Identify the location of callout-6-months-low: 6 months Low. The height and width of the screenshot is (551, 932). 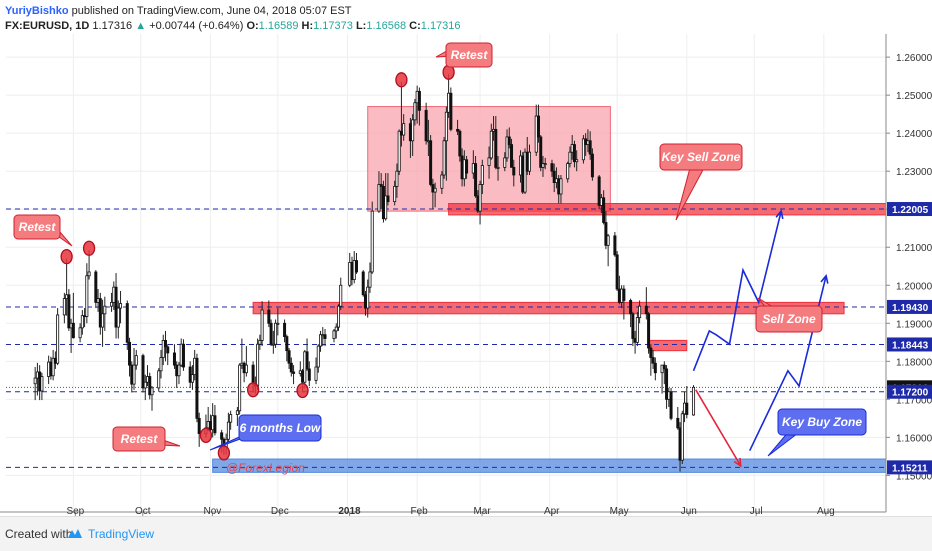
(265, 432).